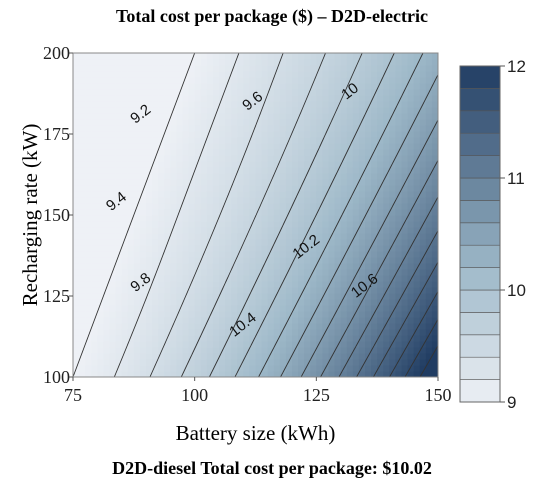 Image resolution: width=544 pixels, height=490 pixels. I want to click on y-axis-label: Recharging rate (kW), so click(30, 215).